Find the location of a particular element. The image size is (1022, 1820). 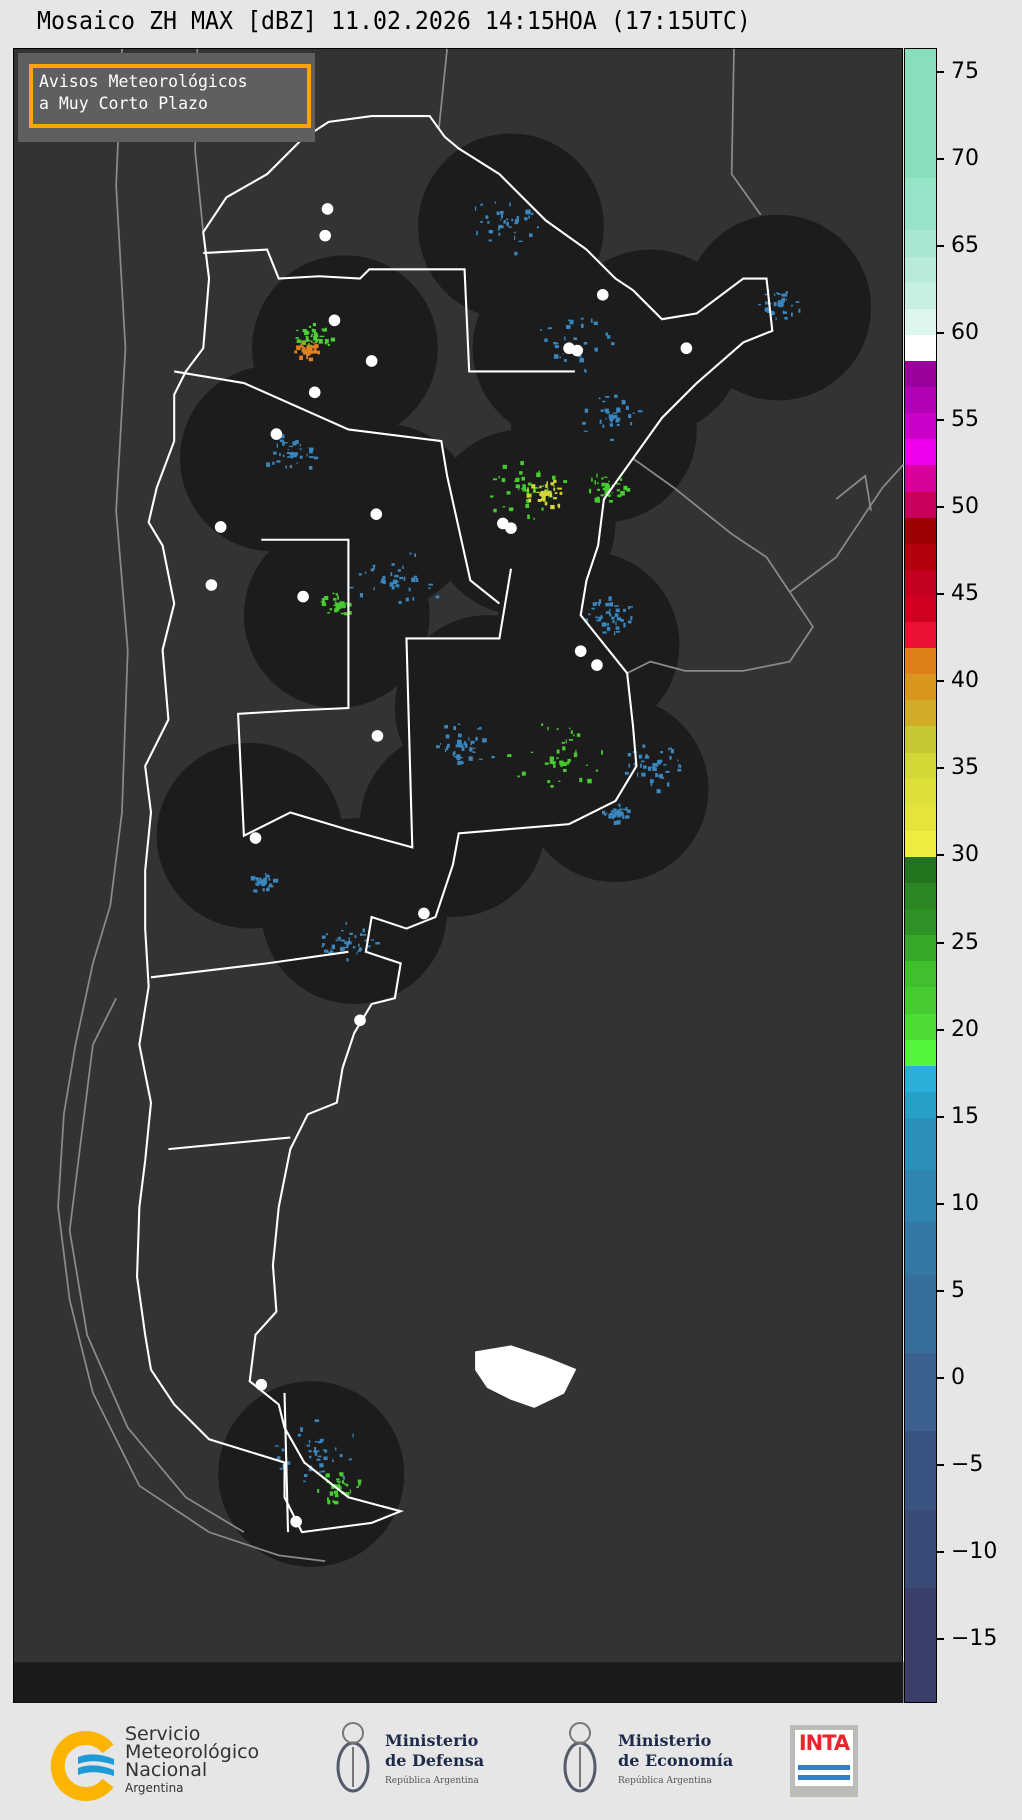

dbz-colorbar is located at coordinates (920, 875).